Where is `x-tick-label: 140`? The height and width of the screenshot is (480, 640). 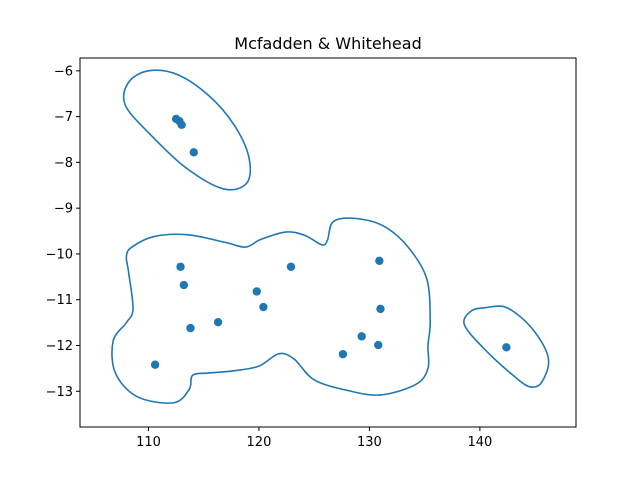
x-tick-label: 140 is located at coordinates (479, 442).